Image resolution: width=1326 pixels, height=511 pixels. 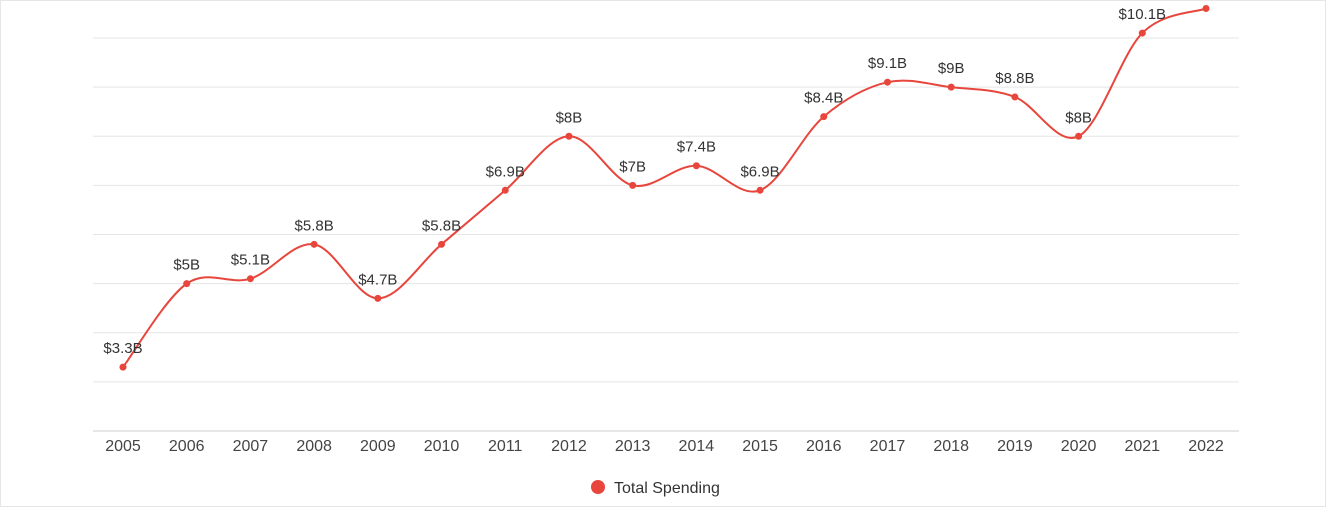 What do you see at coordinates (122, 348) in the screenshot?
I see `data-label: $3.3B` at bounding box center [122, 348].